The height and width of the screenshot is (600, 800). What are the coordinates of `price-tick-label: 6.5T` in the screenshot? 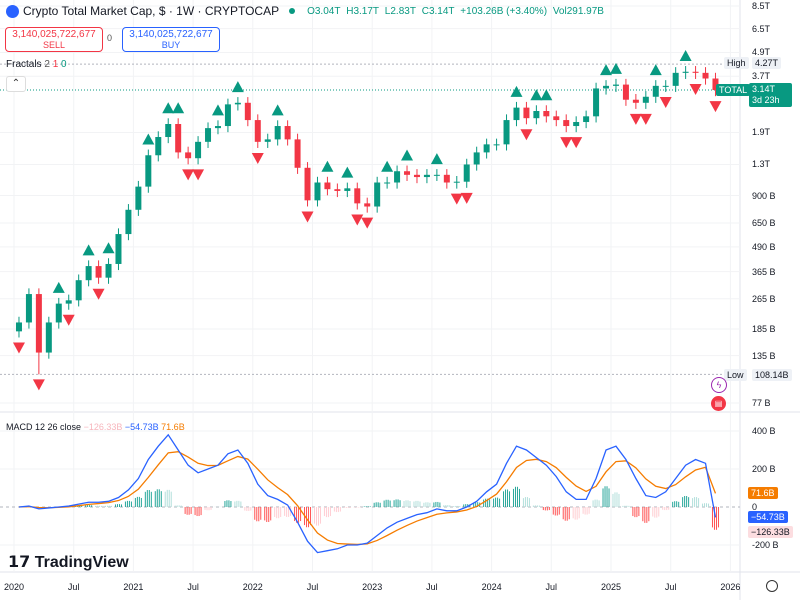 It's located at (761, 28).